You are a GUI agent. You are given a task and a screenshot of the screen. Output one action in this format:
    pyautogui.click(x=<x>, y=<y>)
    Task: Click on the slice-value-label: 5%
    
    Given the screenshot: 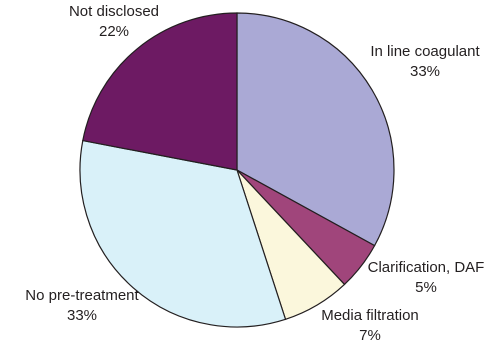 What is the action you would take?
    pyautogui.click(x=426, y=287)
    